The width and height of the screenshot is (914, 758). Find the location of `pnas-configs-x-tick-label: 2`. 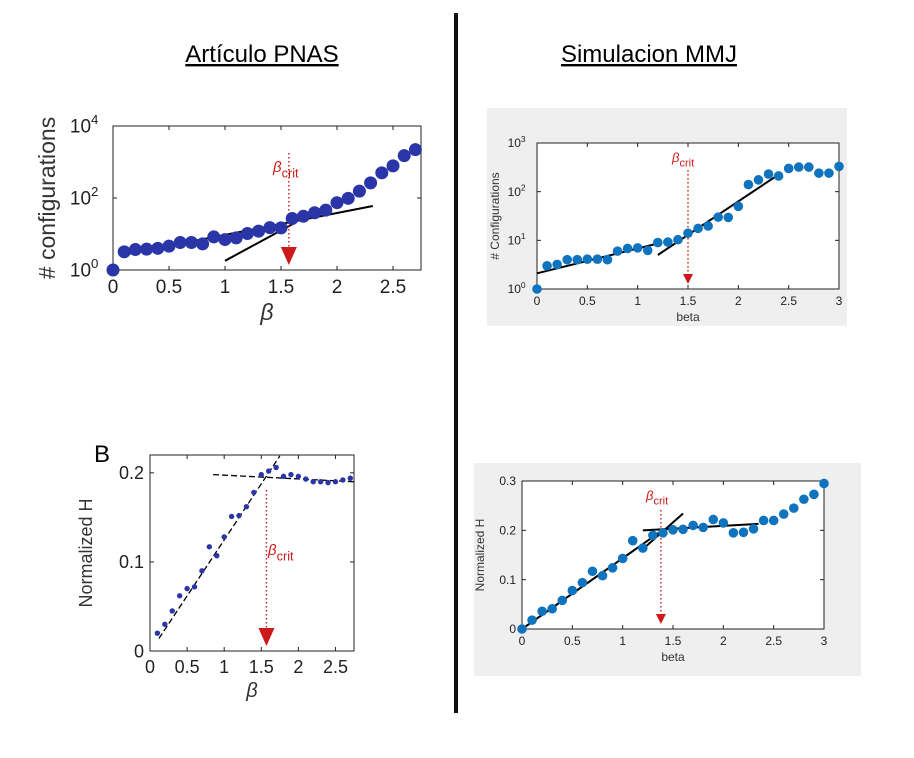

pnas-configs-x-tick-label: 2 is located at coordinates (337, 287).